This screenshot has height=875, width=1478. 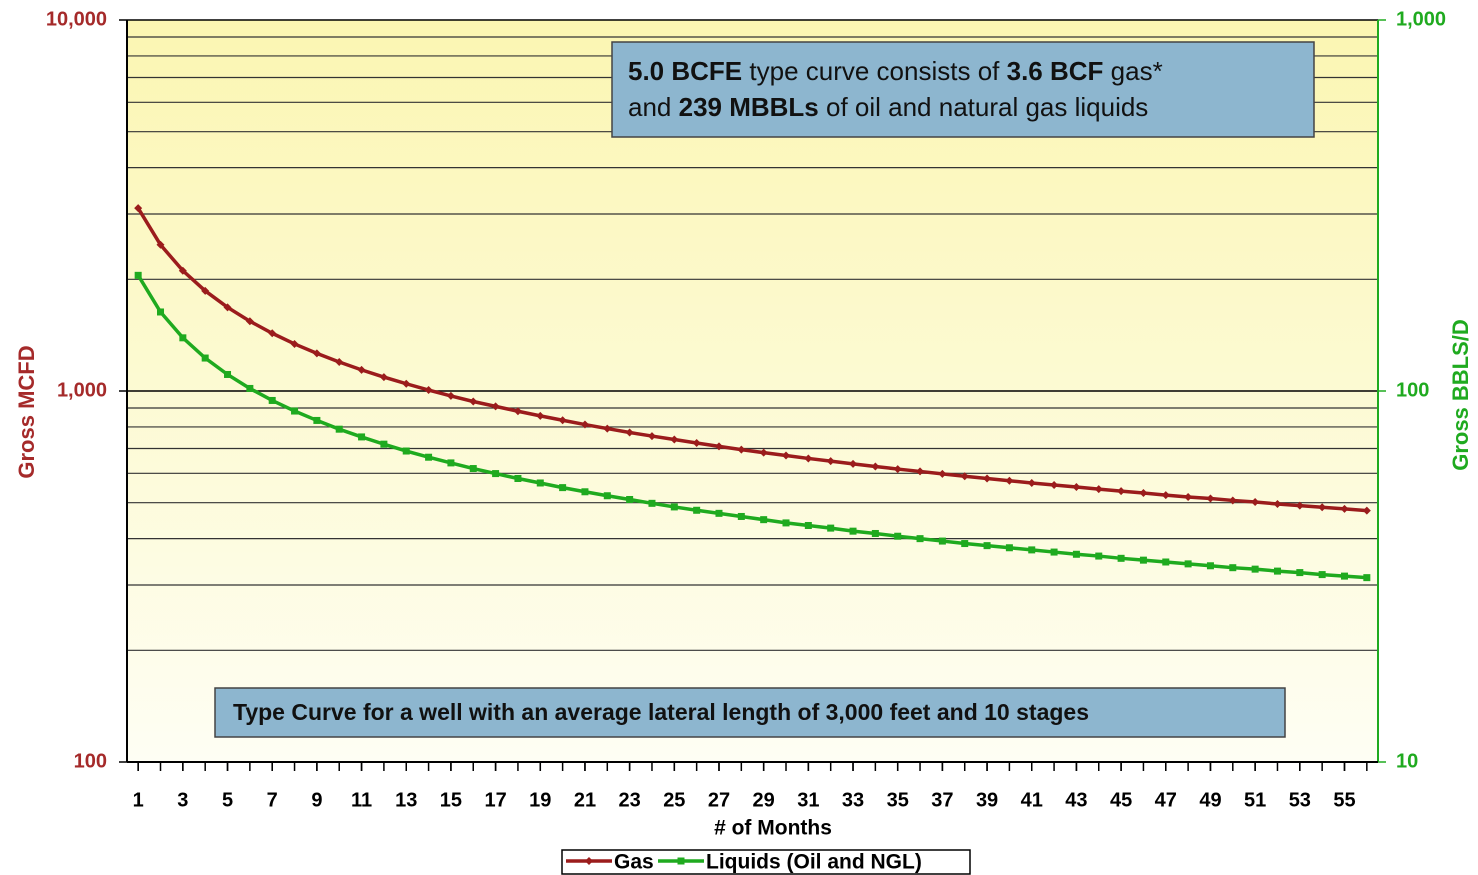 What do you see at coordinates (540, 800) in the screenshot?
I see `x-tick-label: 19` at bounding box center [540, 800].